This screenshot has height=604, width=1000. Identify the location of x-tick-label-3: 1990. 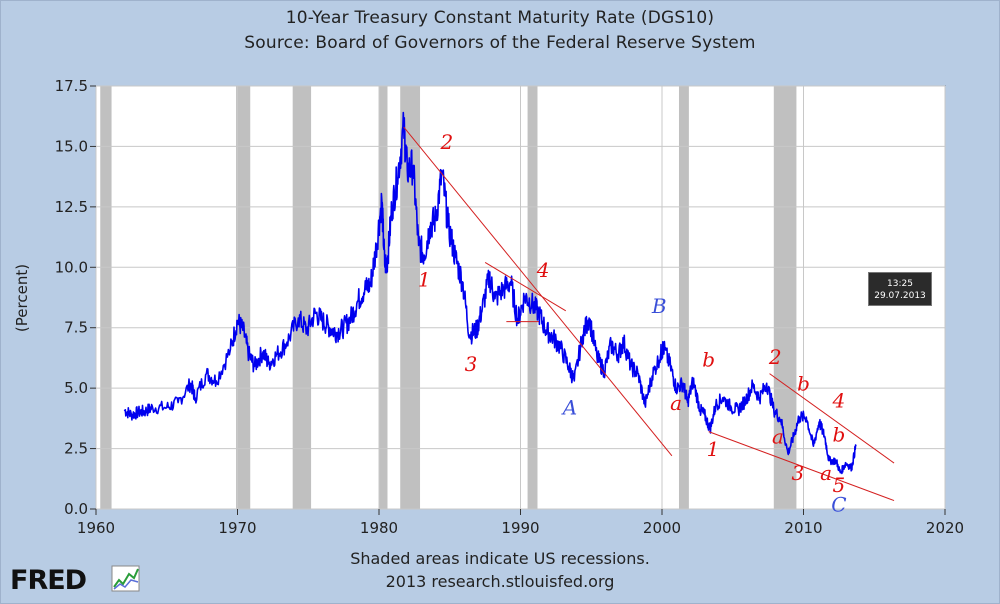
(520, 528).